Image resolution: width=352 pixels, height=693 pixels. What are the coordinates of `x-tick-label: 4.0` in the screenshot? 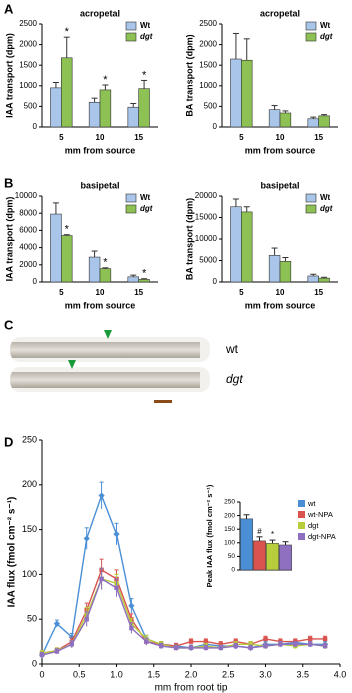 It's located at (340, 674).